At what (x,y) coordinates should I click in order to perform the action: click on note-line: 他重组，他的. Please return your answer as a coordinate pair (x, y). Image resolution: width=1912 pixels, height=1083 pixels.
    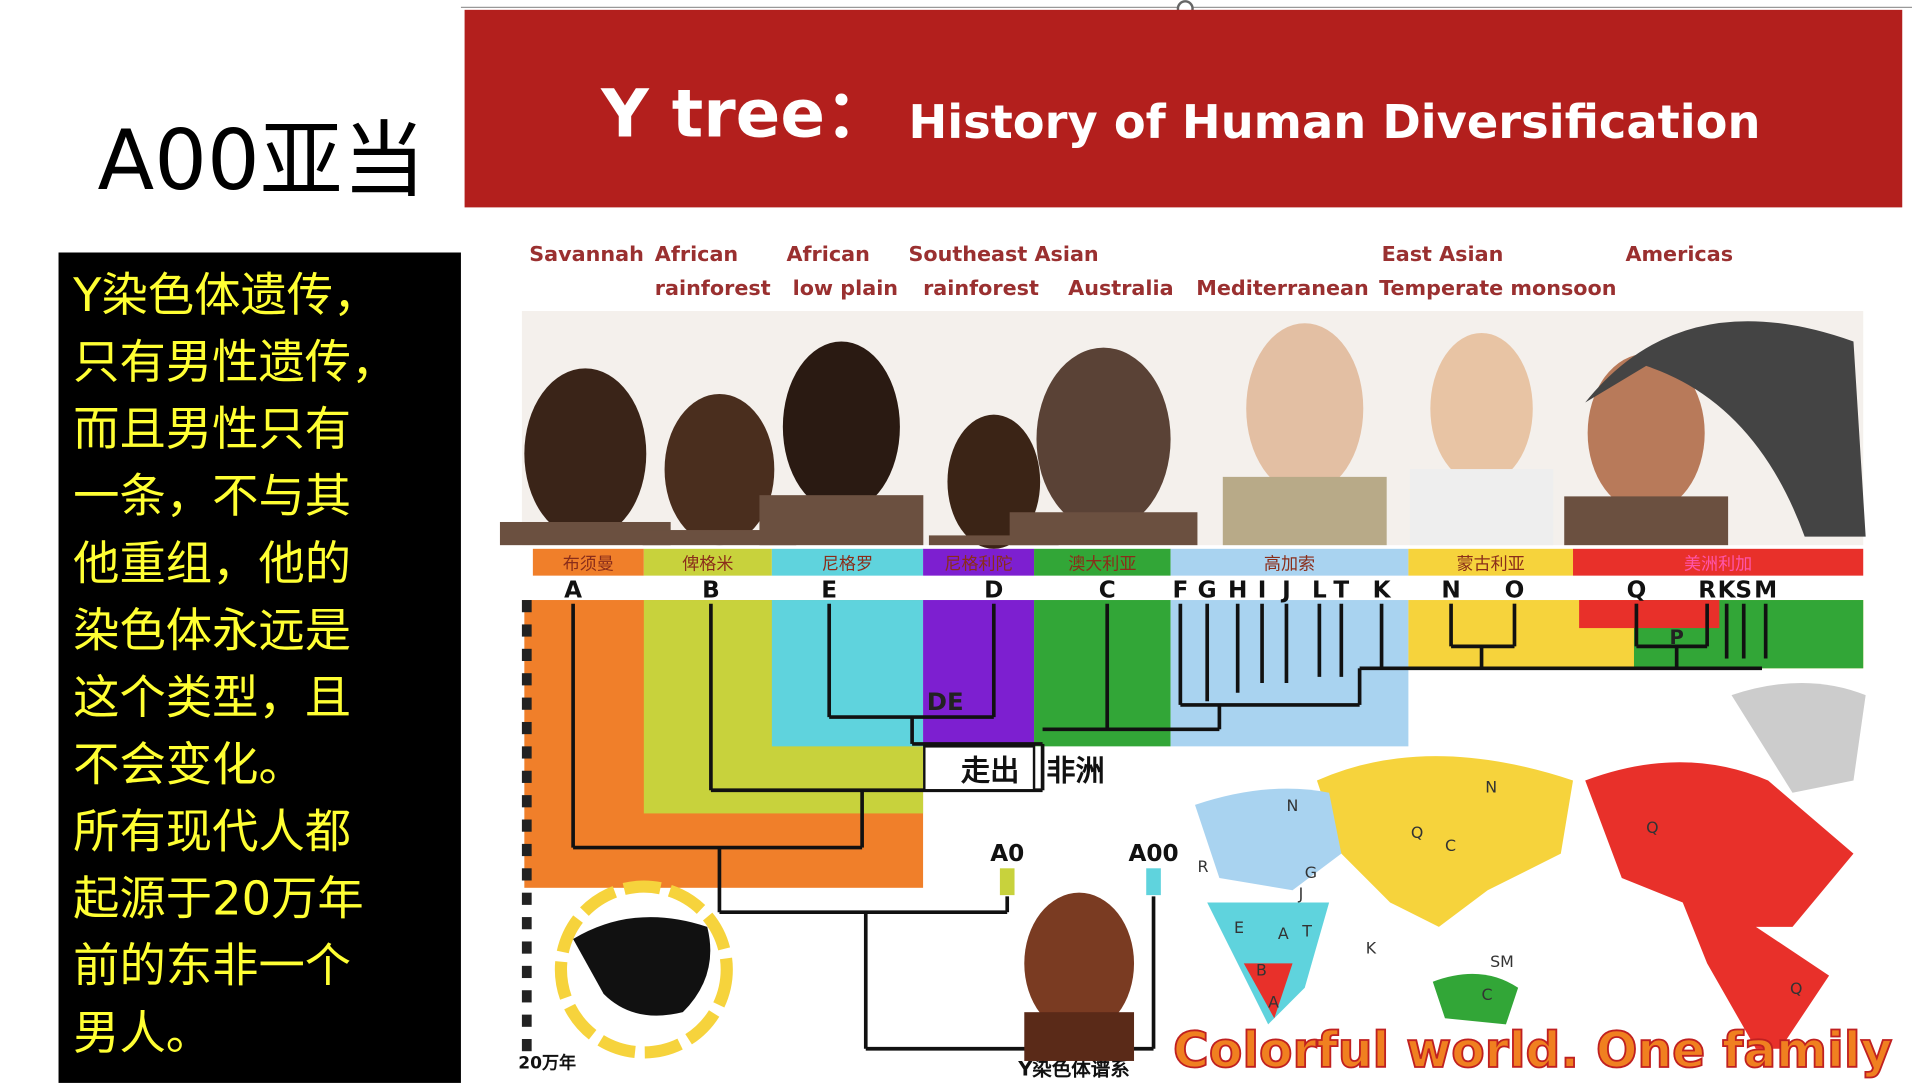
    Looking at the image, I should click on (212, 563).